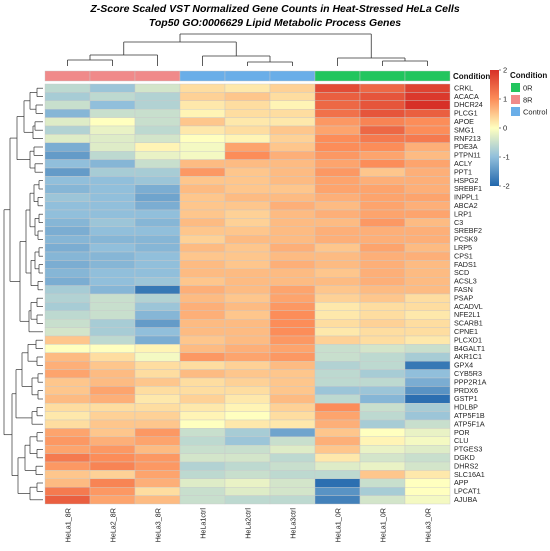  I want to click on row-label: CYB5R3, so click(468, 373).